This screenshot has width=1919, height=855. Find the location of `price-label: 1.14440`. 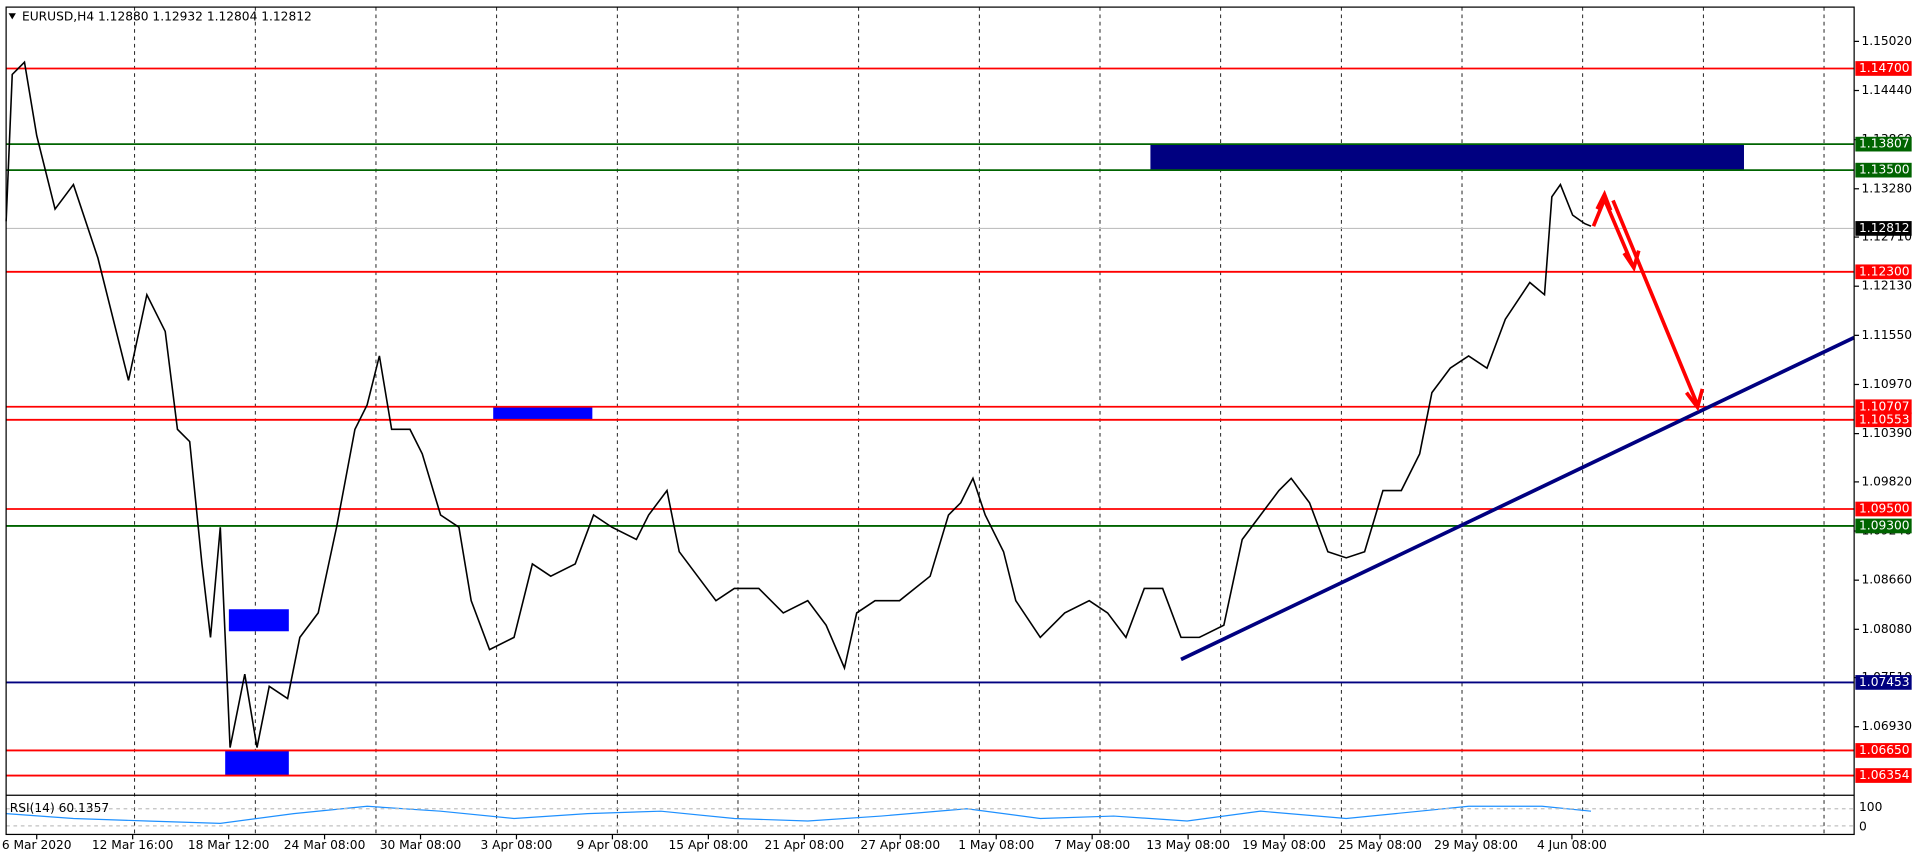

price-label: 1.14440 is located at coordinates (1886, 90).